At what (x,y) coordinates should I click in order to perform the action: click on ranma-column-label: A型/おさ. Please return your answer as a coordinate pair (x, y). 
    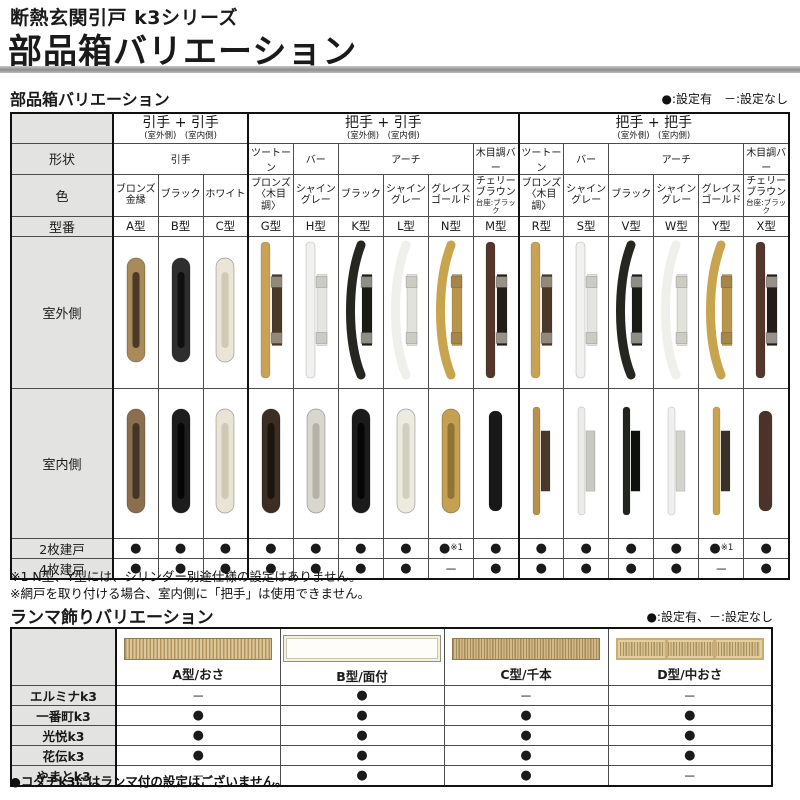
    Looking at the image, I should click on (198, 674).